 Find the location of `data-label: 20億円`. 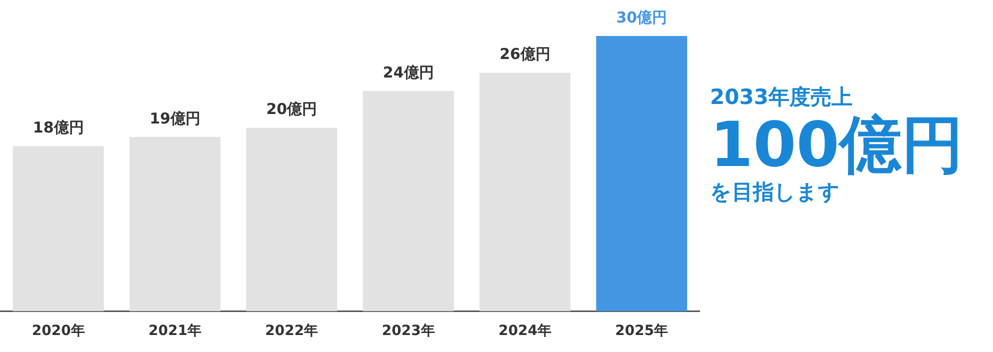

data-label: 20億円 is located at coordinates (292, 109).